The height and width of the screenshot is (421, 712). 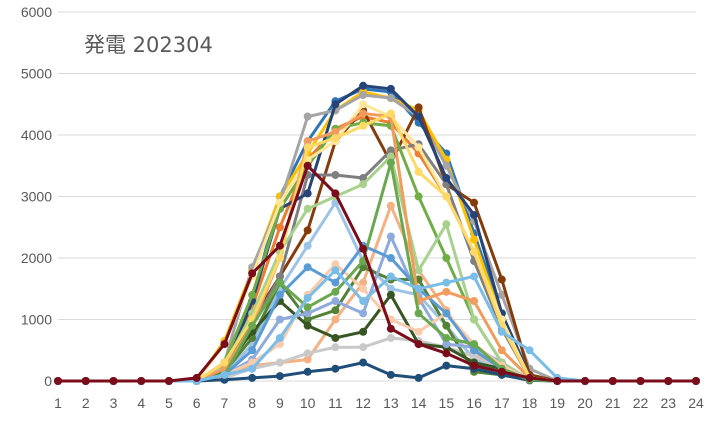 I want to click on x-tick-label: 20, so click(x=585, y=403).